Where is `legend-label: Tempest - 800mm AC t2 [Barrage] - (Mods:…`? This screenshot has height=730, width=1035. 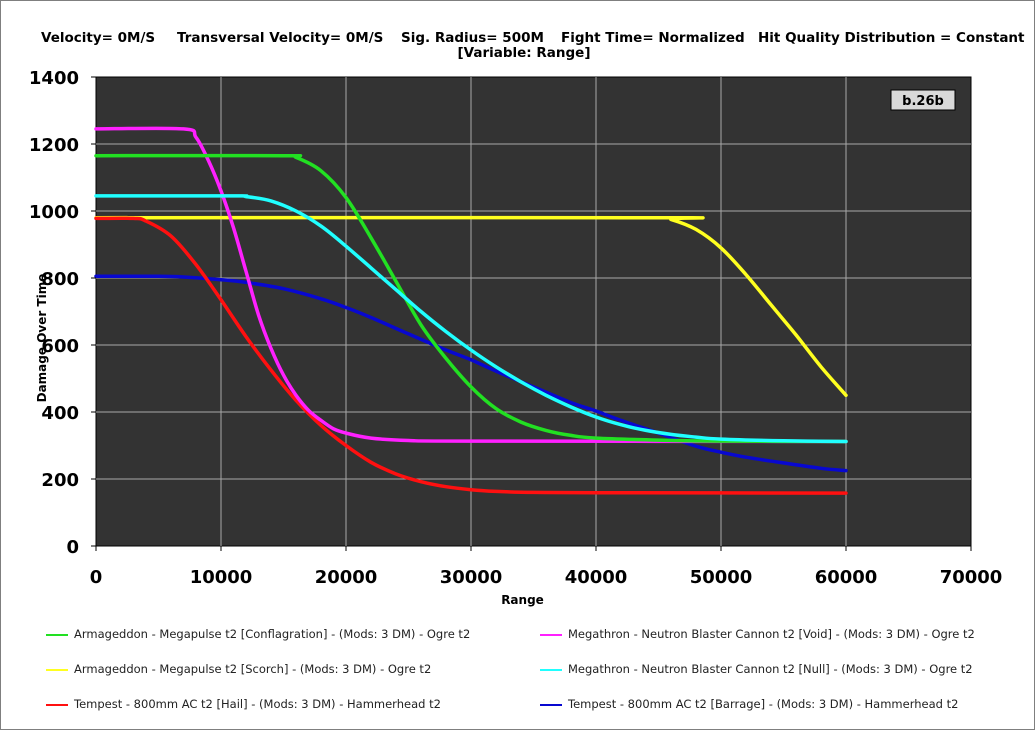 legend-label: Tempest - 800mm AC t2 [Barrage] - (Mods:… is located at coordinates (763, 704).